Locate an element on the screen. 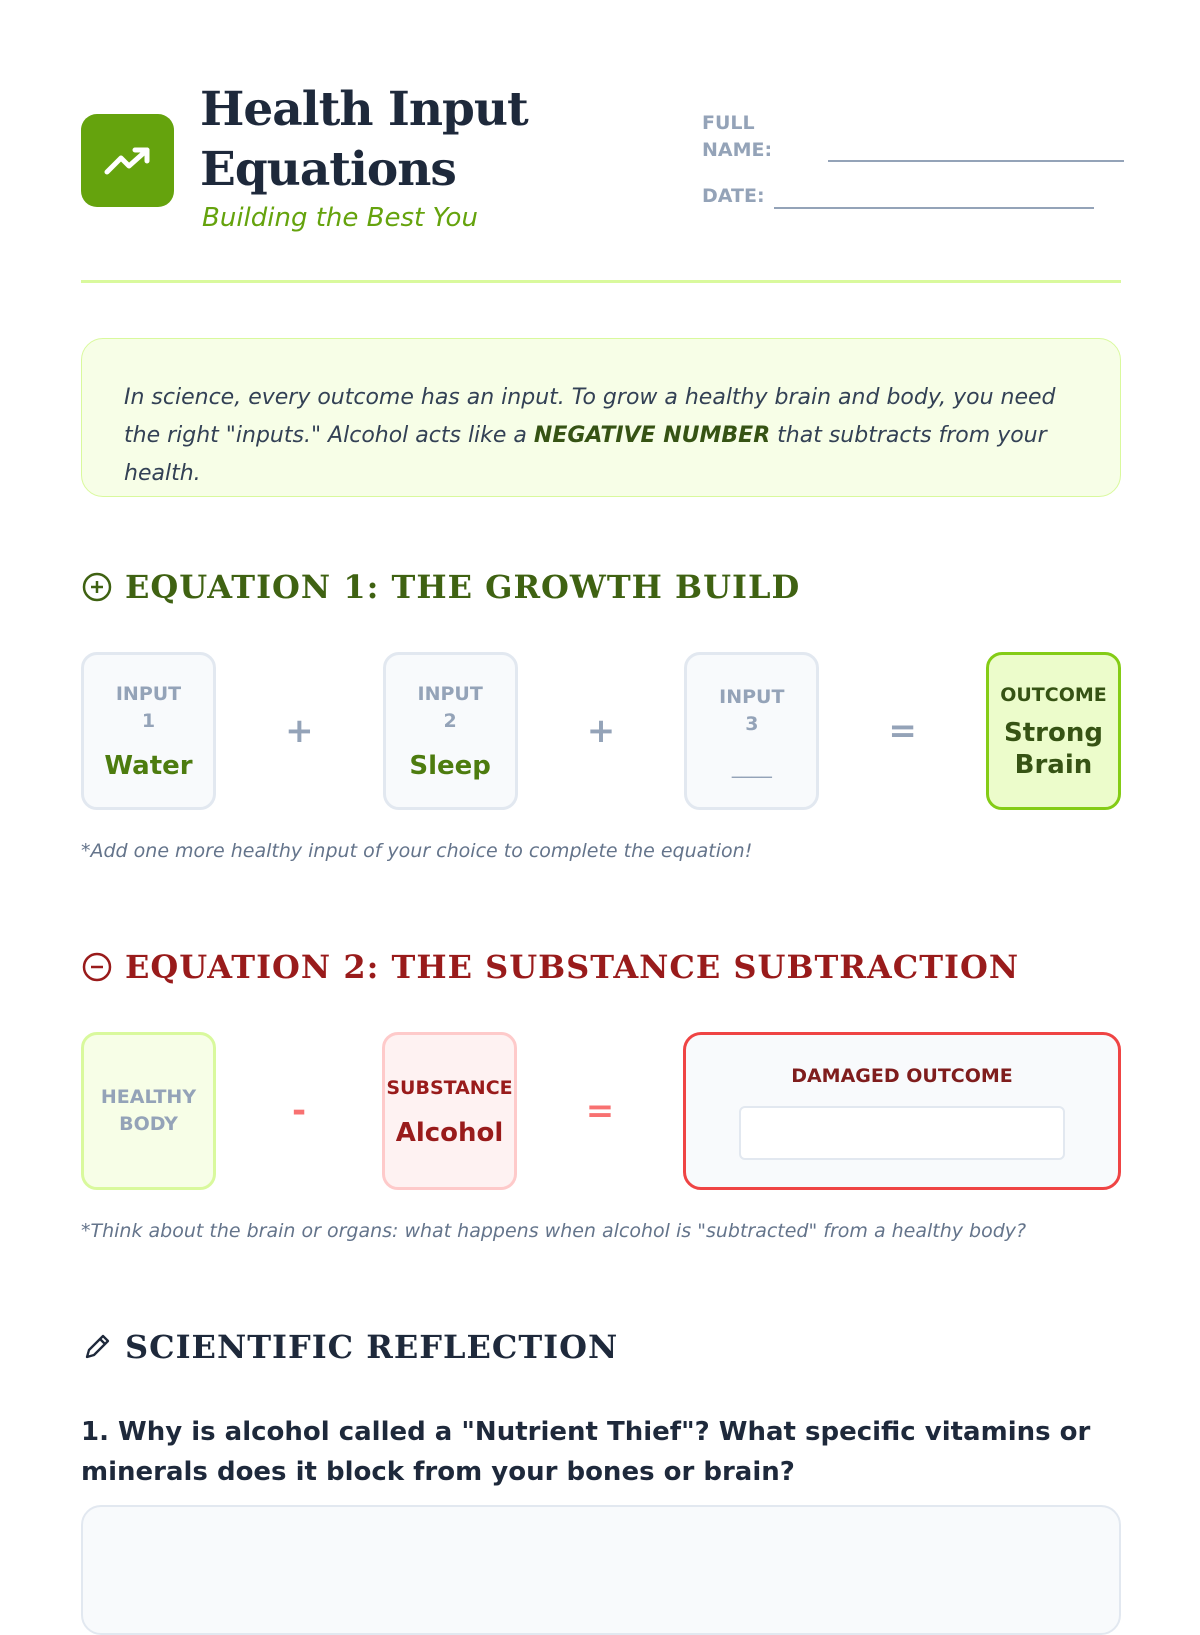  date-label: DATE: is located at coordinates (733, 196).